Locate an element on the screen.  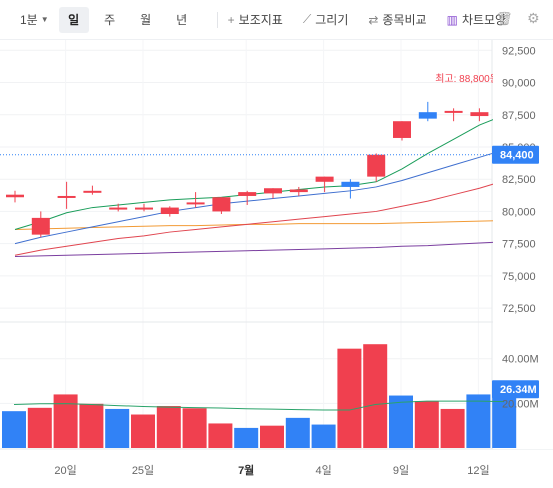
interval-dropdown: 1분 ▼ is located at coordinates (34, 19).